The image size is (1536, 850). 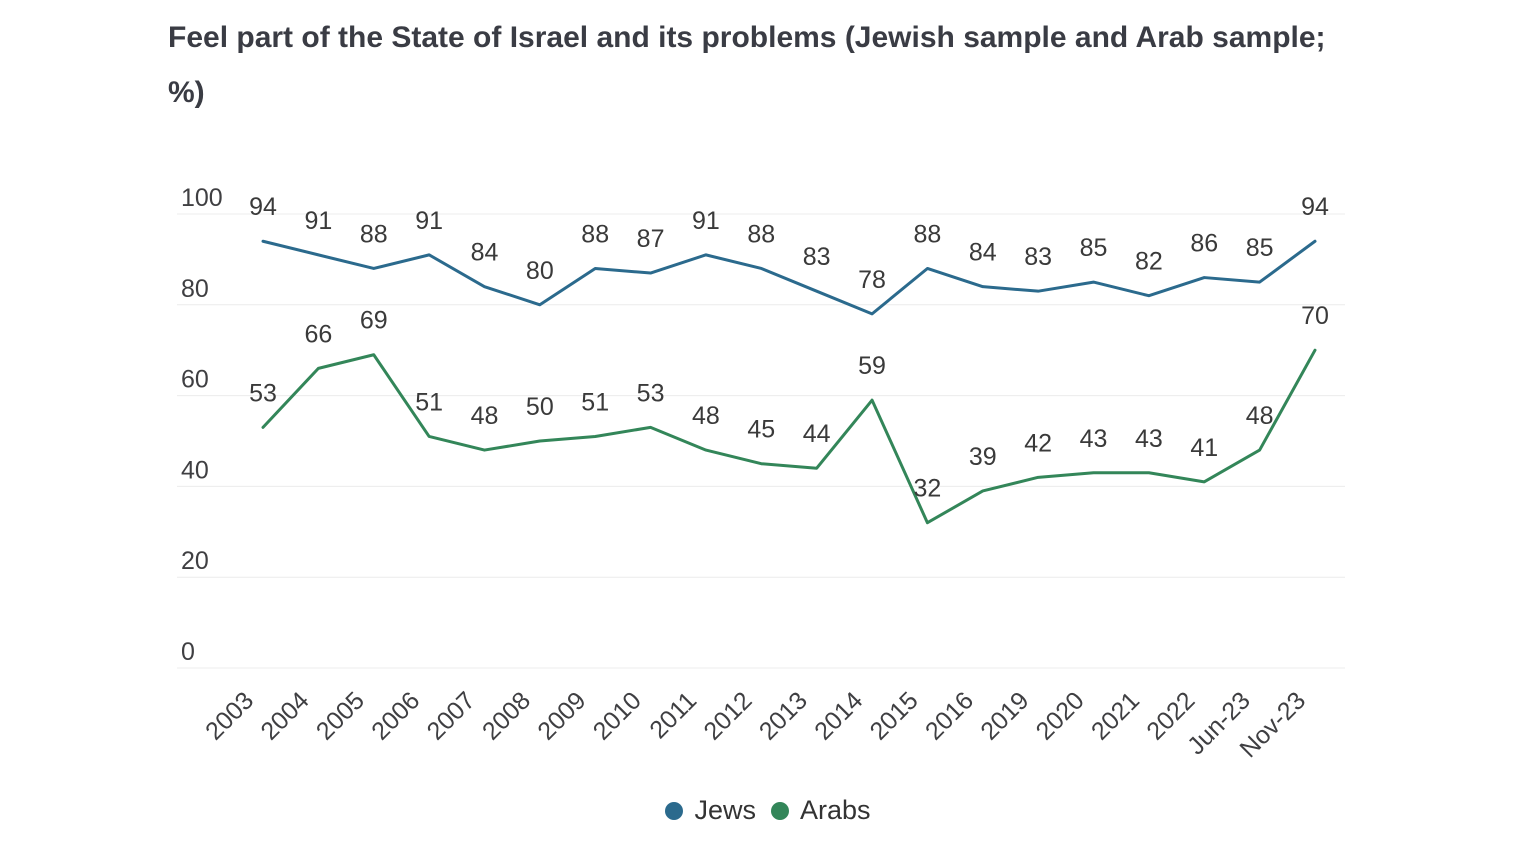 What do you see at coordinates (706, 416) in the screenshot?
I see `data-label-arabs-2011: 48` at bounding box center [706, 416].